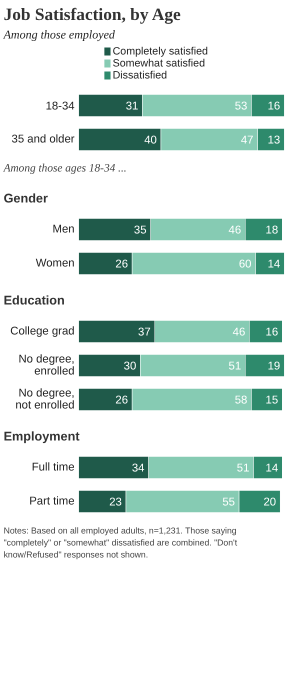 The width and height of the screenshot is (290, 680). I want to click on data-label: 34, so click(138, 468).